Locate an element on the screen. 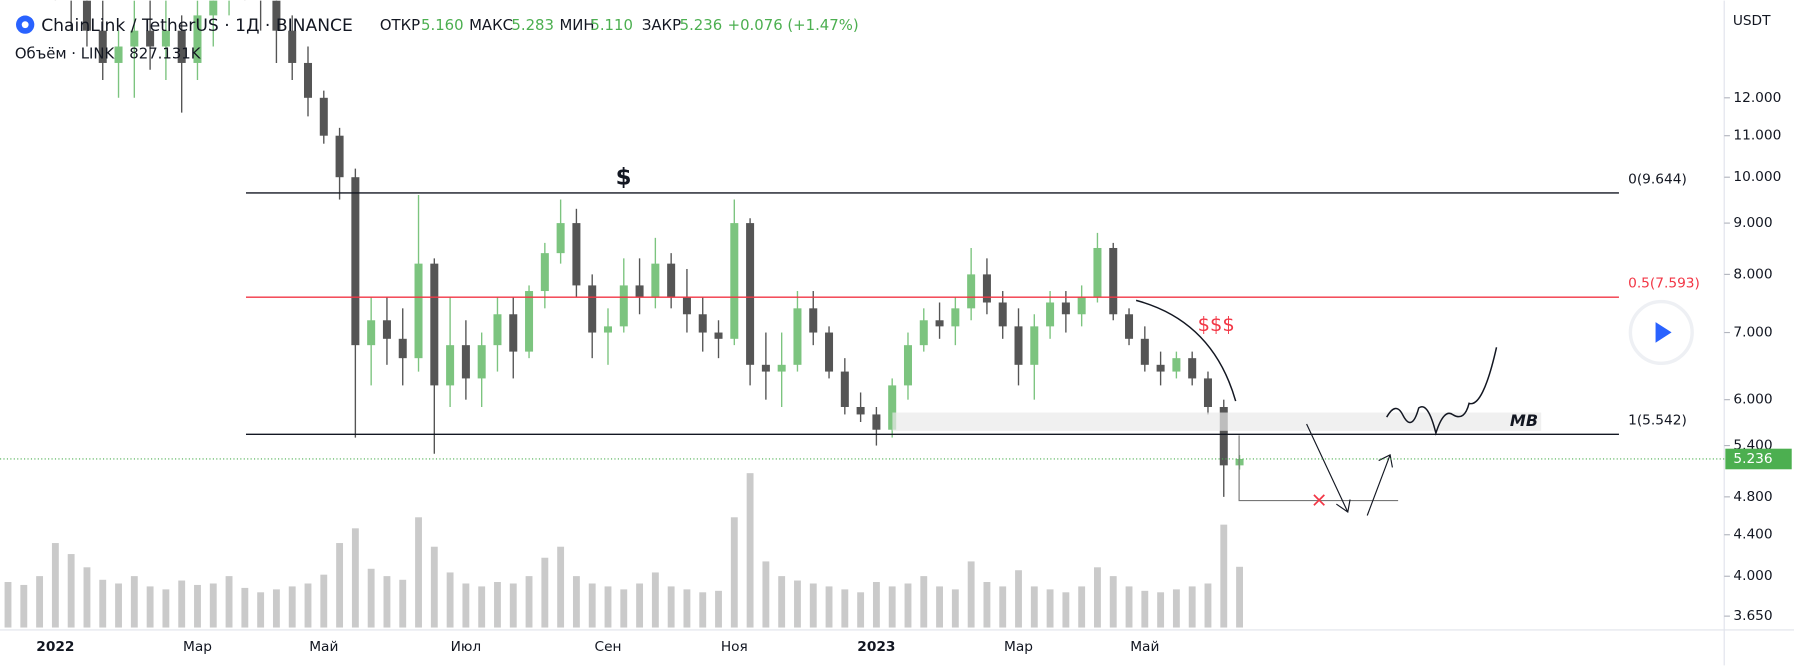  ohlc-label: МИН is located at coordinates (576, 25).